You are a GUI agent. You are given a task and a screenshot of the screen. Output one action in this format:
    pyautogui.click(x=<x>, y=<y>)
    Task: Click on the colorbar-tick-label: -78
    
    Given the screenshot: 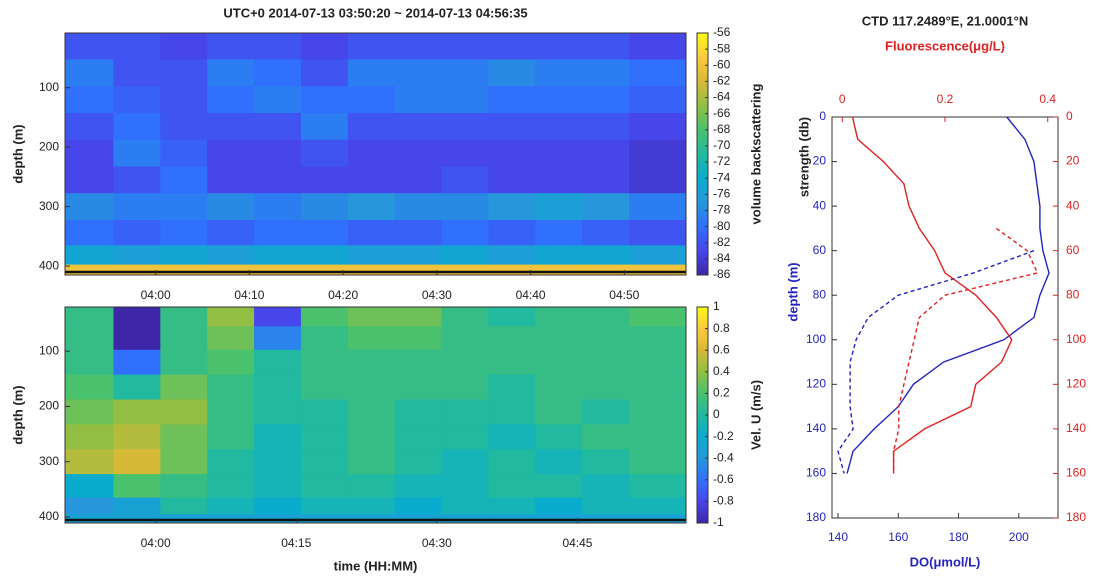 What is the action you would take?
    pyautogui.click(x=722, y=210)
    